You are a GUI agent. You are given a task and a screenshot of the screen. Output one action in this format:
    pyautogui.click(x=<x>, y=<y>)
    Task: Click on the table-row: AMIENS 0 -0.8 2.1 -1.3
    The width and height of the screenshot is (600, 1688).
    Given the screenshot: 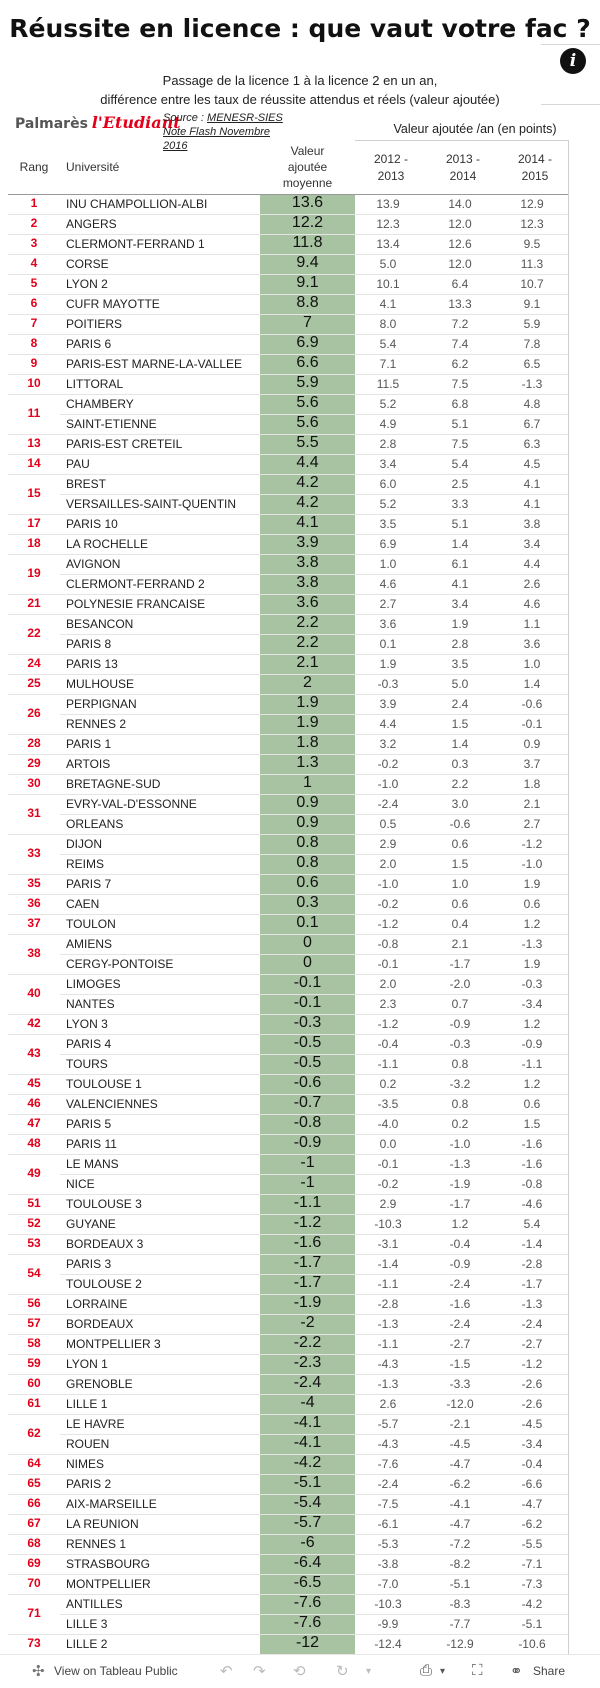 What is the action you would take?
    pyautogui.click(x=288, y=944)
    